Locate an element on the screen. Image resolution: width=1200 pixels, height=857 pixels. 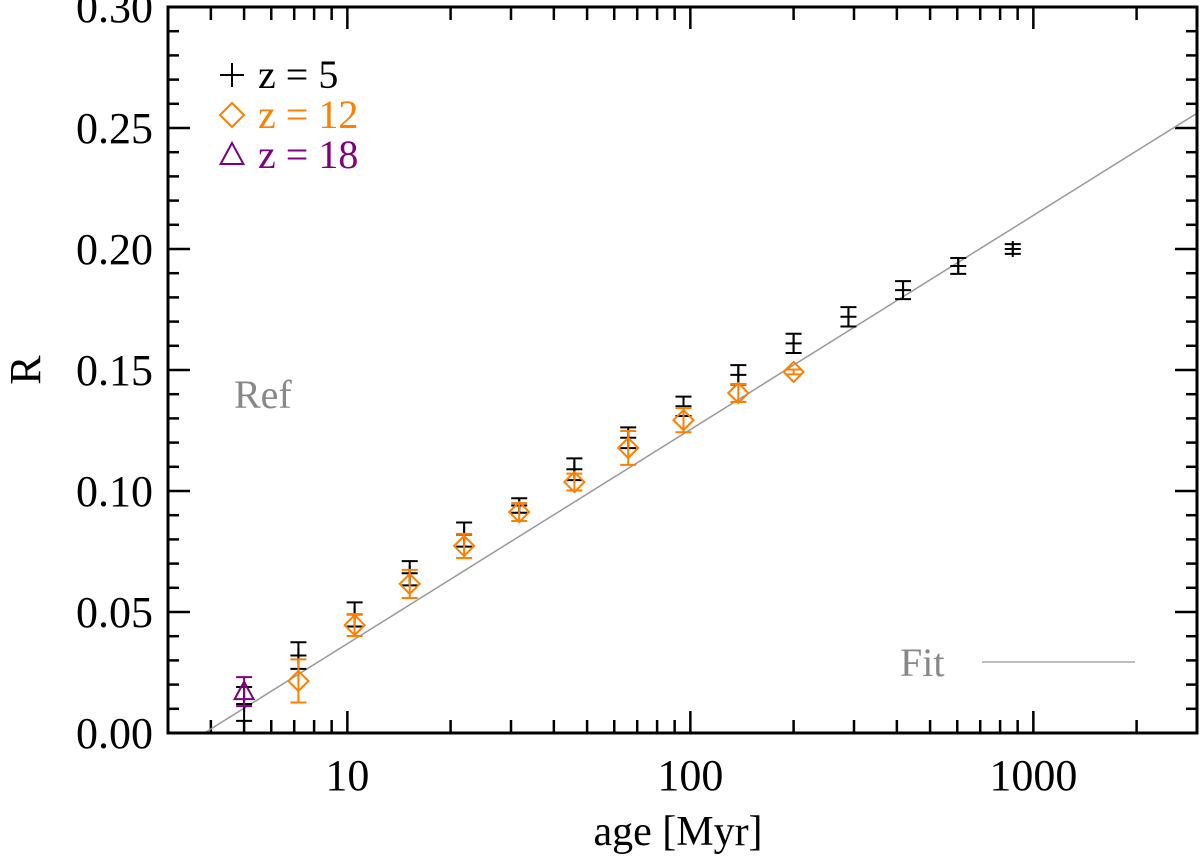
x-tick-label: 100 is located at coordinates (690, 775).